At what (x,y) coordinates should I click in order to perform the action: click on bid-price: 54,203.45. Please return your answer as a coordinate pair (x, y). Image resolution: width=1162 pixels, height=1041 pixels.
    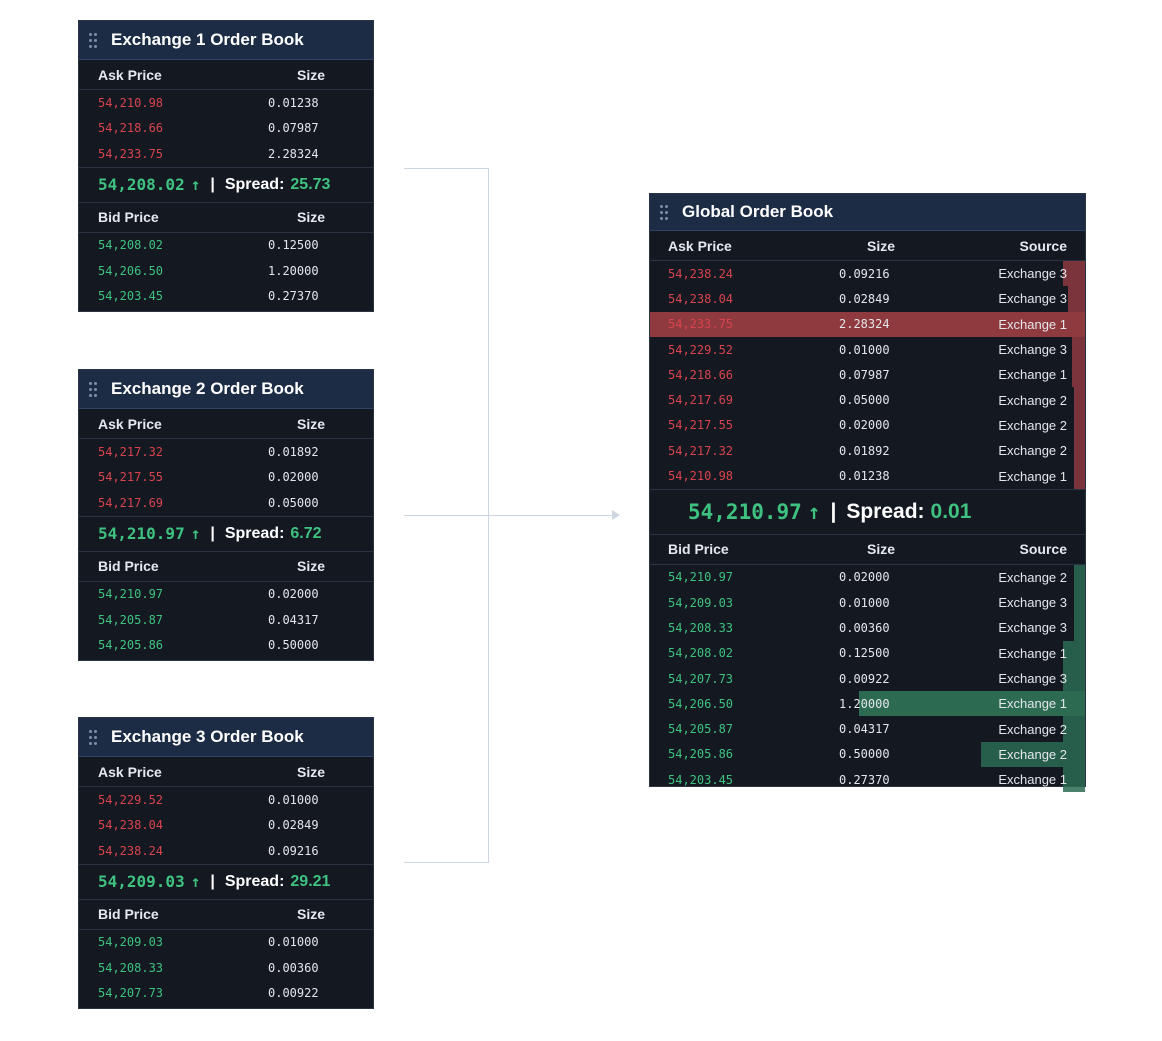
    Looking at the image, I should click on (701, 779).